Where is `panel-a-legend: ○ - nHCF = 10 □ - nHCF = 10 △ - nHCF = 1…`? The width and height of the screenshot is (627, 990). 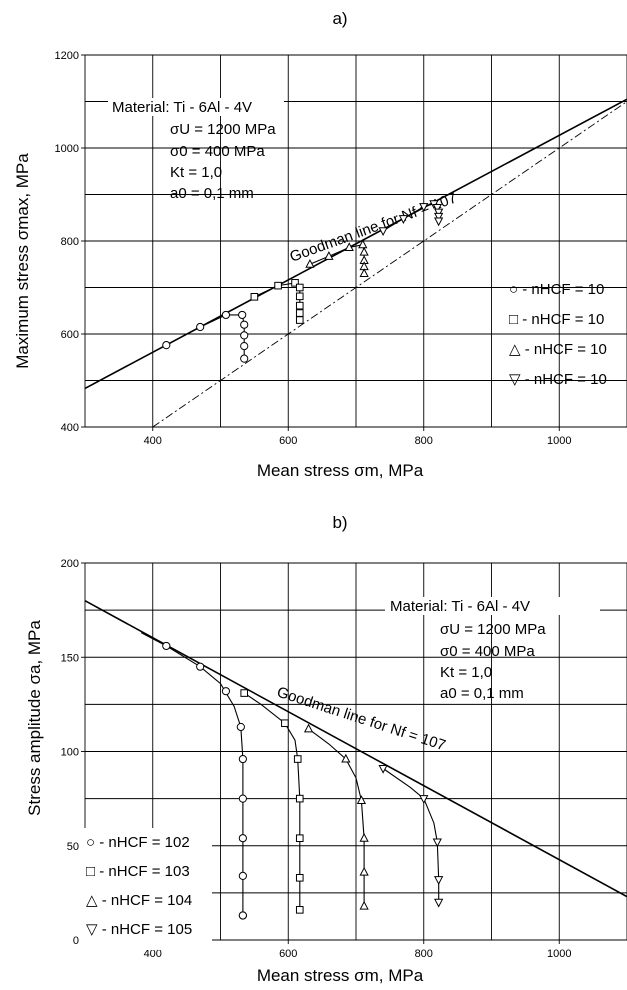 panel-a-legend: ○ - nHCF = 10 □ - nHCF = 10 △ - nHCF = 1… is located at coordinates (558, 334).